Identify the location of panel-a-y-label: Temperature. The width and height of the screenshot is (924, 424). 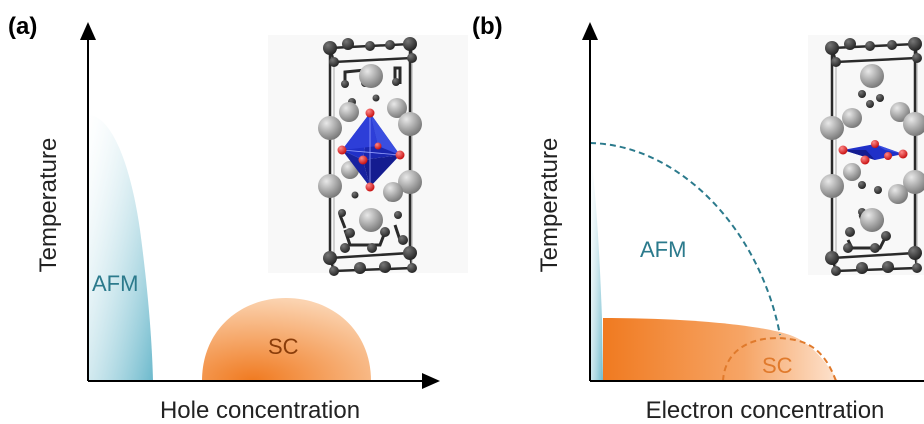
(48, 205).